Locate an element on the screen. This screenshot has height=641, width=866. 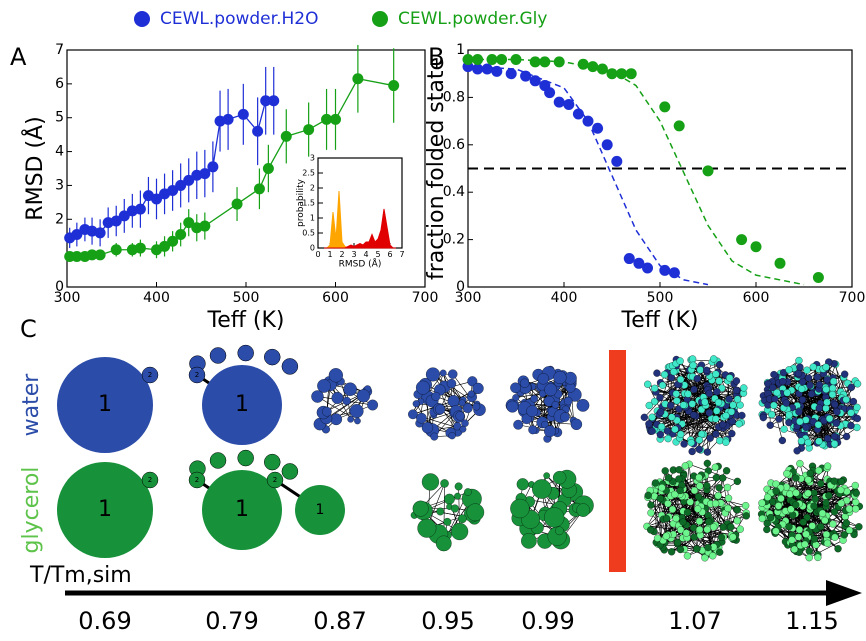
row-label: glycerol is located at coordinates (31, 510).